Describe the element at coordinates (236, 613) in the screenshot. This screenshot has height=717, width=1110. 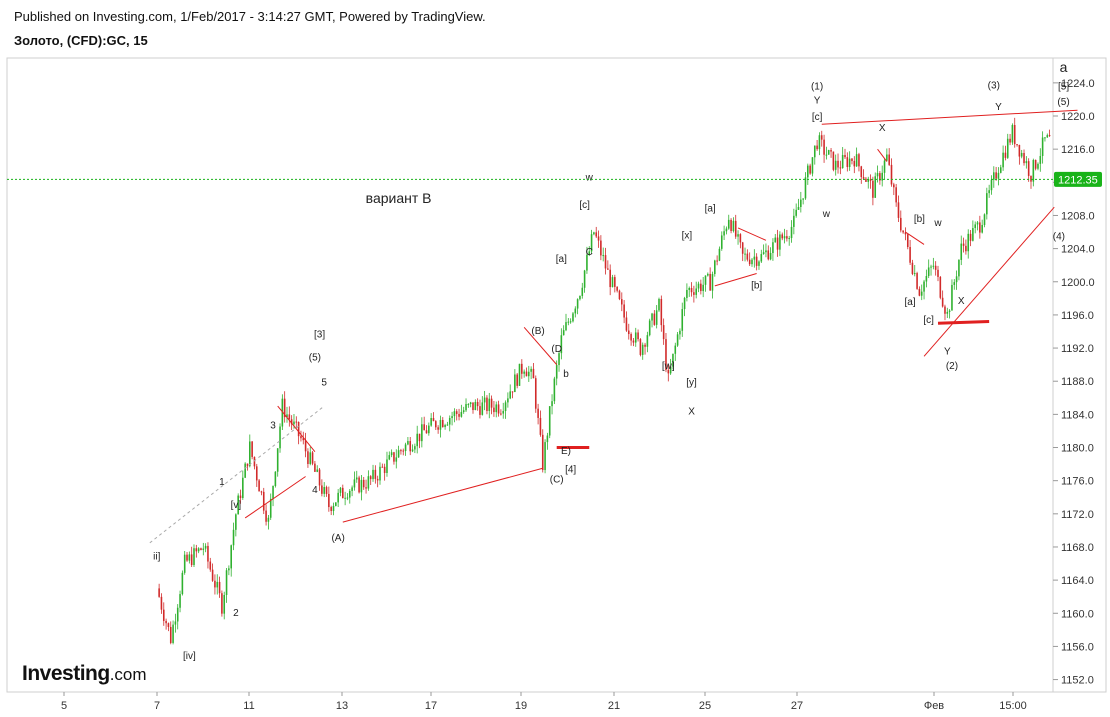
I see `wave-label: 2` at that location.